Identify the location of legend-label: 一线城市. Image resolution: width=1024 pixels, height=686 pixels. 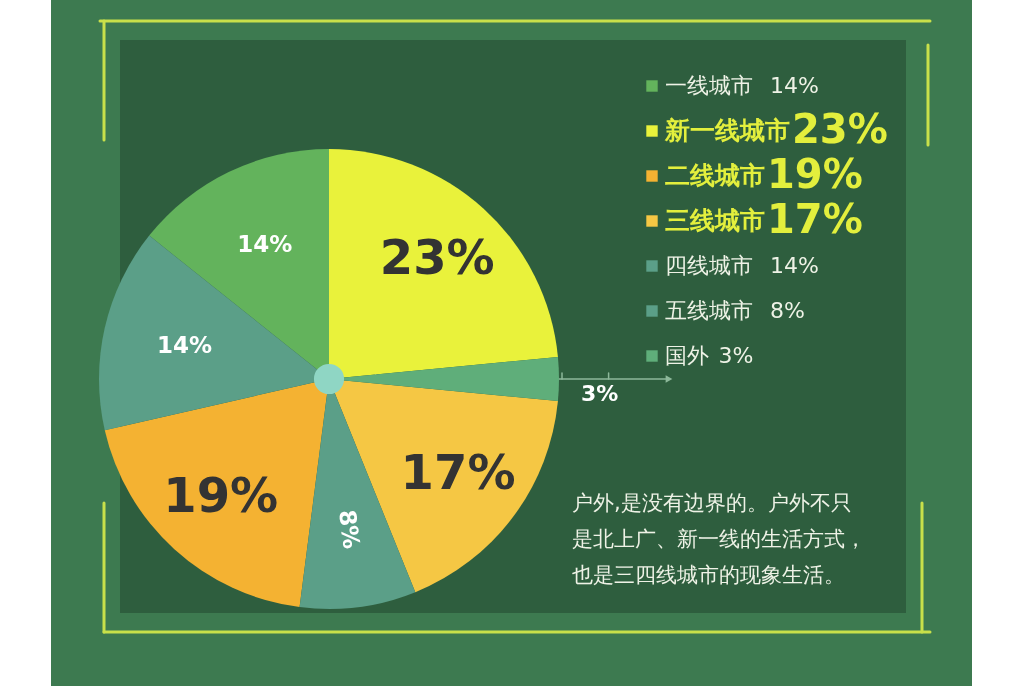
(709, 85).